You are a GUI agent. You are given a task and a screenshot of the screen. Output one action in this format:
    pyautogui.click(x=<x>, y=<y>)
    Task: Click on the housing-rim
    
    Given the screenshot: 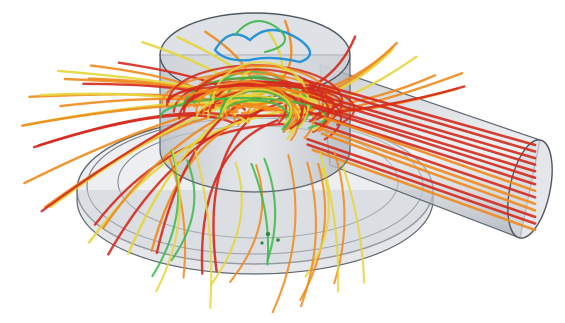 What is the action you would take?
    pyautogui.click(x=255, y=171)
    